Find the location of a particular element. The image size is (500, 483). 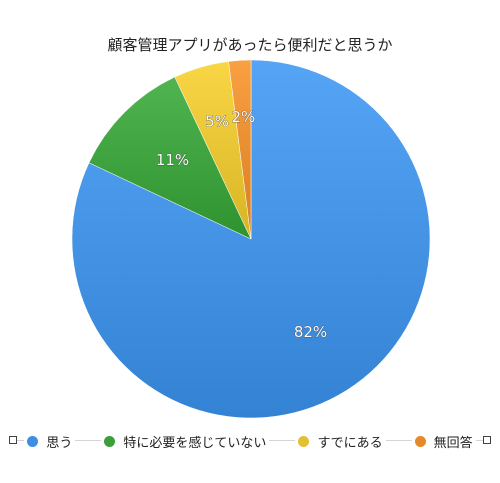

legend: 思う 特に必要を感じていない すでにある 無回答 is located at coordinates (250, 441).